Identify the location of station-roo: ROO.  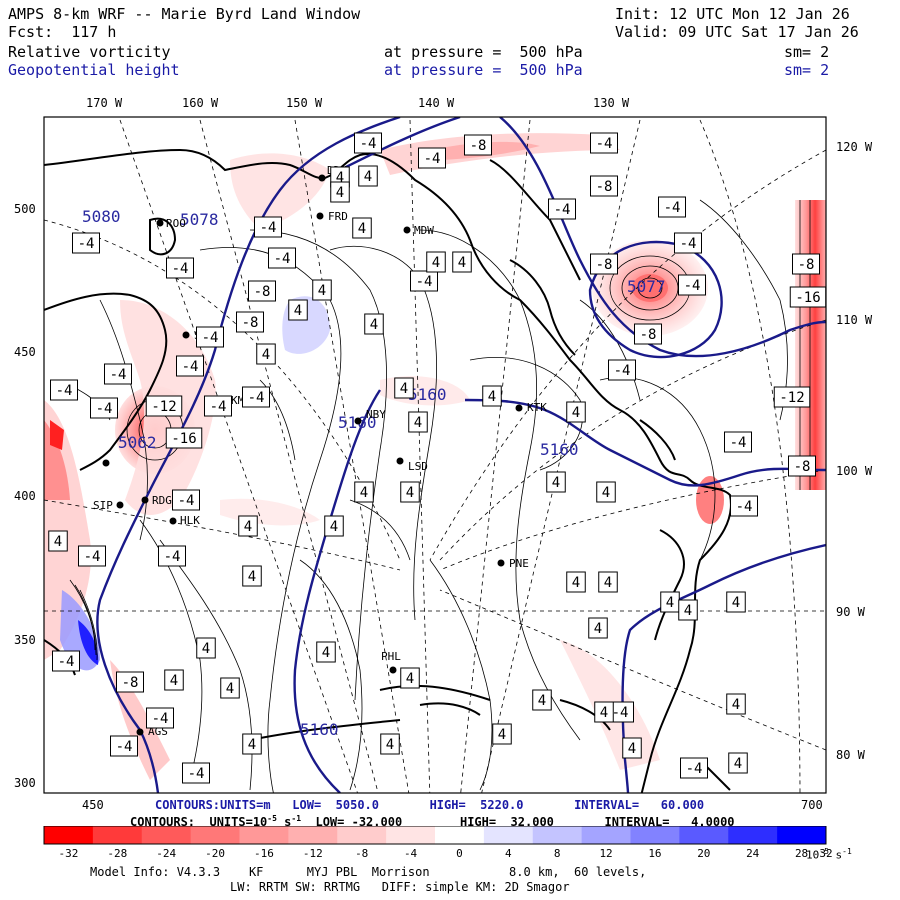
(171, 223).